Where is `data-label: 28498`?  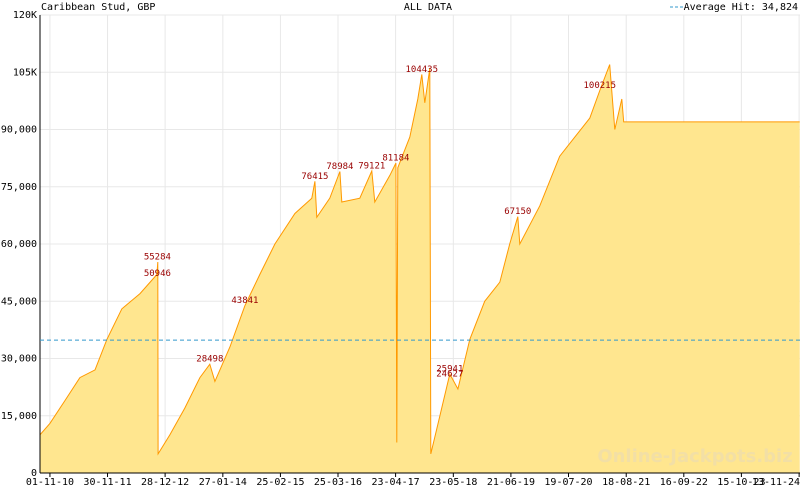
data-label: 28498 is located at coordinates (209, 360).